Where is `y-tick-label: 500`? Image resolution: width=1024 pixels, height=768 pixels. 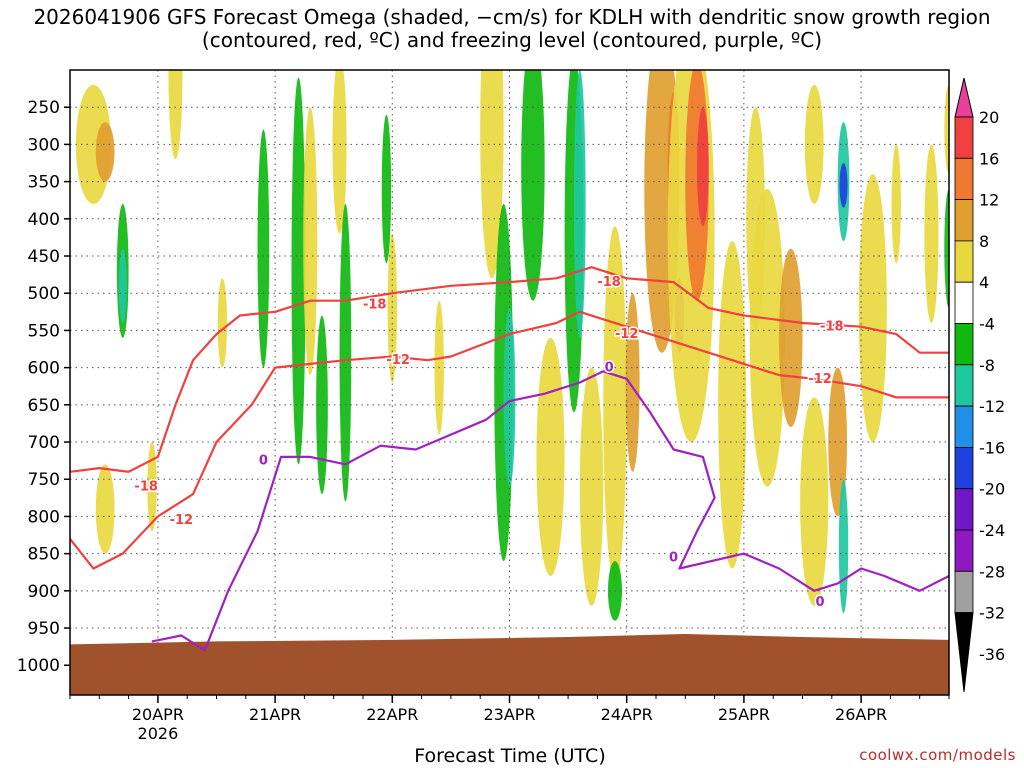
y-tick-label: 500 is located at coordinates (44, 294).